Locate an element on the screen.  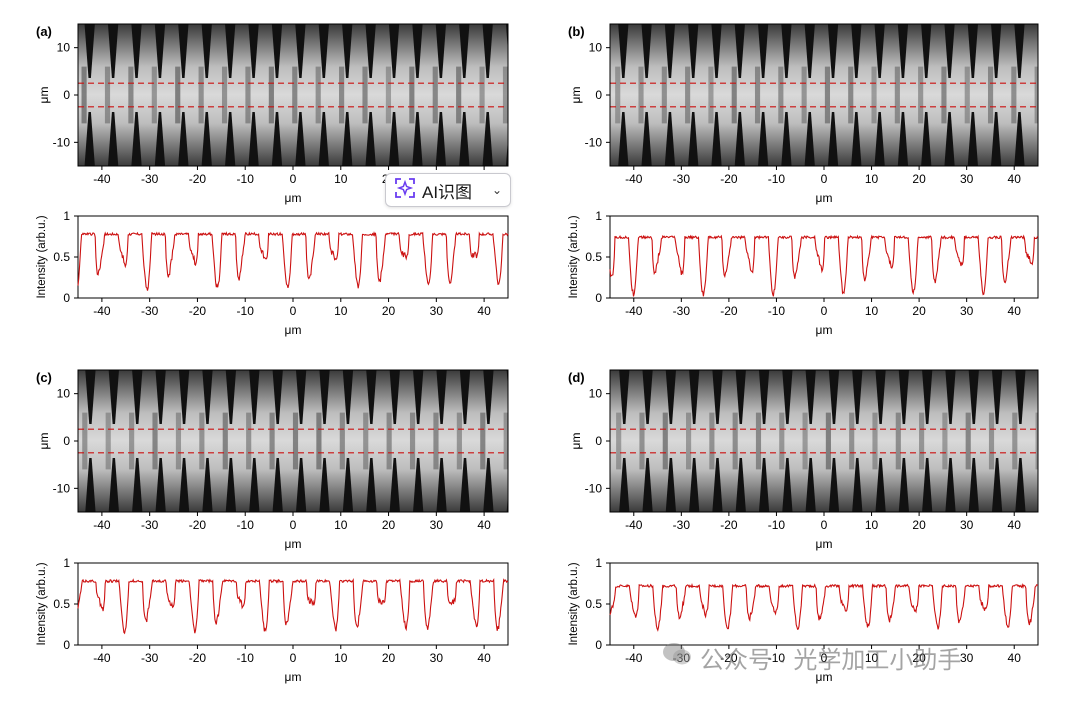
profile-frame is located at coordinates (824, 604).